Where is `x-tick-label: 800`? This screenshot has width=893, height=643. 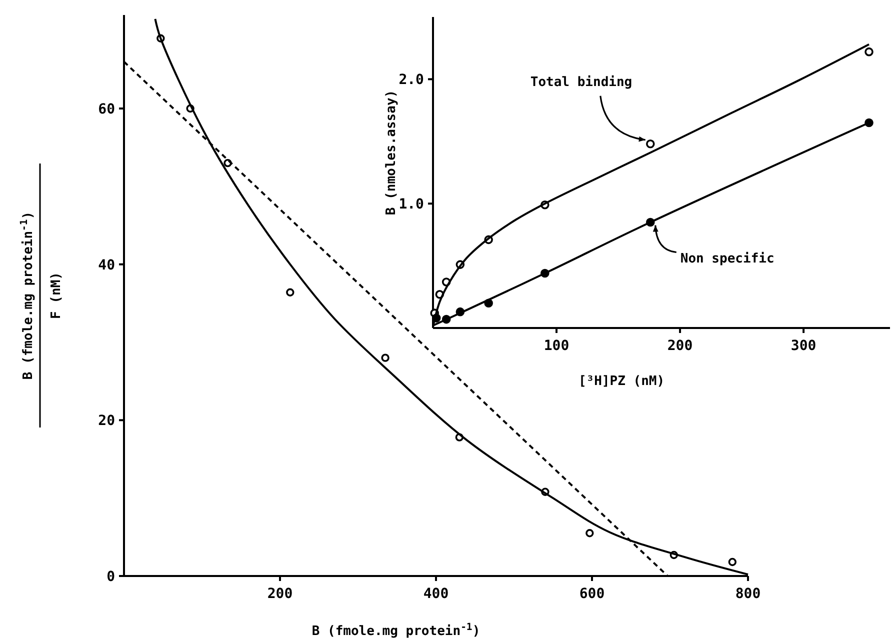
x-tick-label: 800 is located at coordinates (748, 594).